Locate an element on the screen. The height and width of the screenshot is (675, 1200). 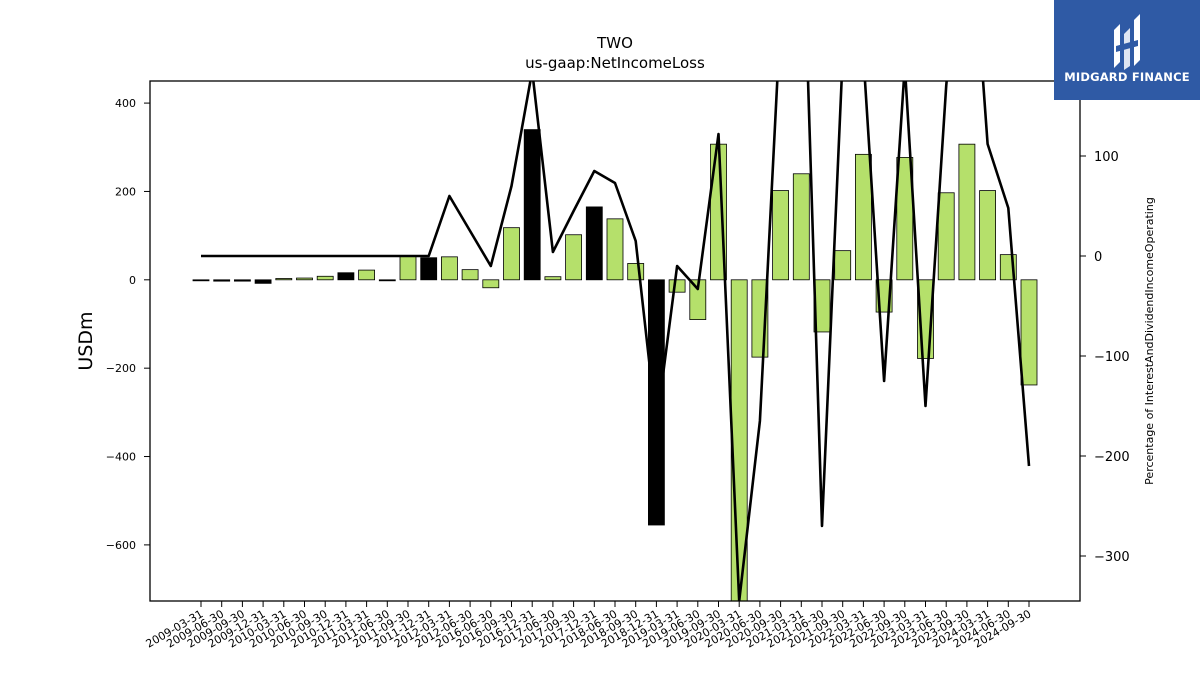
right-tick-label: 0 is located at coordinates (1098, 257).